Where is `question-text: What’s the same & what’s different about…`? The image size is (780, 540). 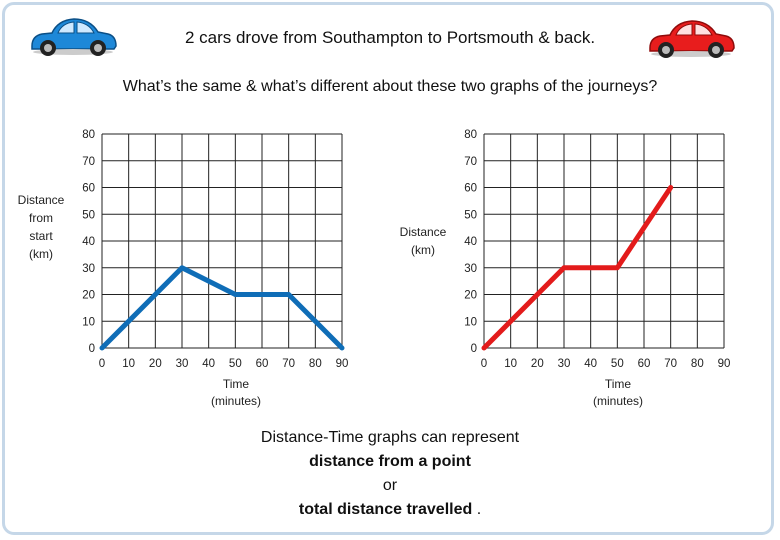
question-text: What’s the same & what’s different about… is located at coordinates (390, 86).